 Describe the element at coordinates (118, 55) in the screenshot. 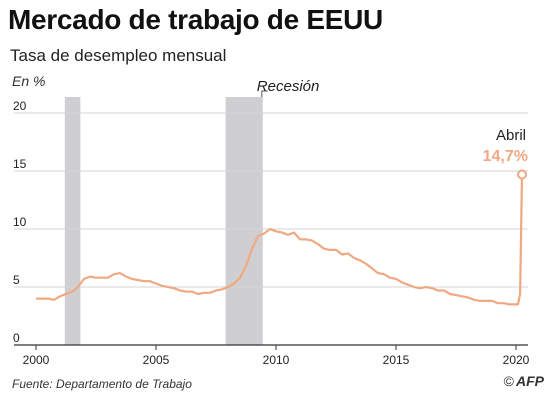

I see `chart-subtitle: Tasa de desempleo mensual` at that location.